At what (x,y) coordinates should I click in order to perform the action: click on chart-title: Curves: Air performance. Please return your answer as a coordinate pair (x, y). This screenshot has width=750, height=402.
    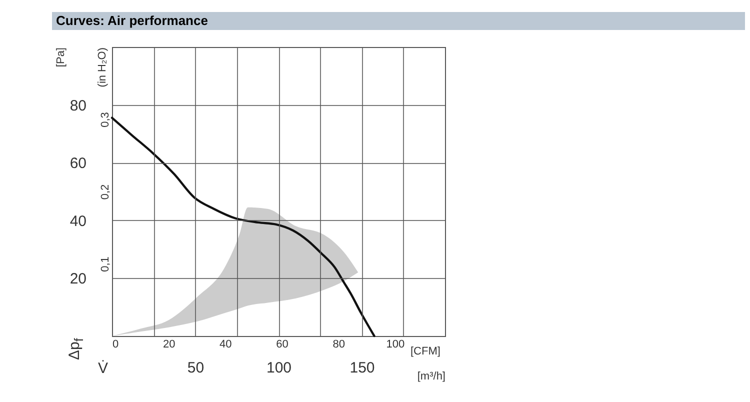
    Looking at the image, I should click on (398, 21).